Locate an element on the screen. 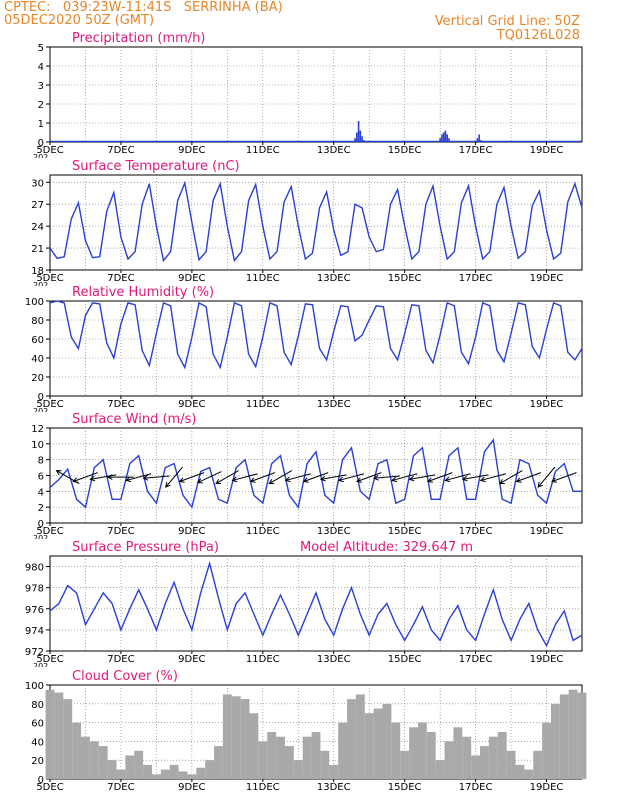 The height and width of the screenshot is (800, 618). panel-2-frame is located at coordinates (316, 222).